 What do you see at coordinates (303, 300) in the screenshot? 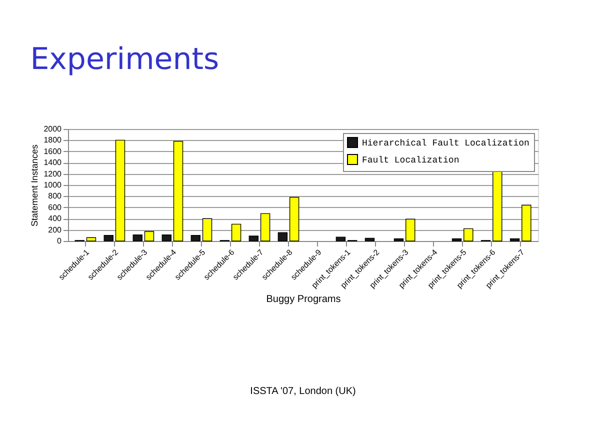
I see `x-axis-title: Buggy Programs` at bounding box center [303, 300].